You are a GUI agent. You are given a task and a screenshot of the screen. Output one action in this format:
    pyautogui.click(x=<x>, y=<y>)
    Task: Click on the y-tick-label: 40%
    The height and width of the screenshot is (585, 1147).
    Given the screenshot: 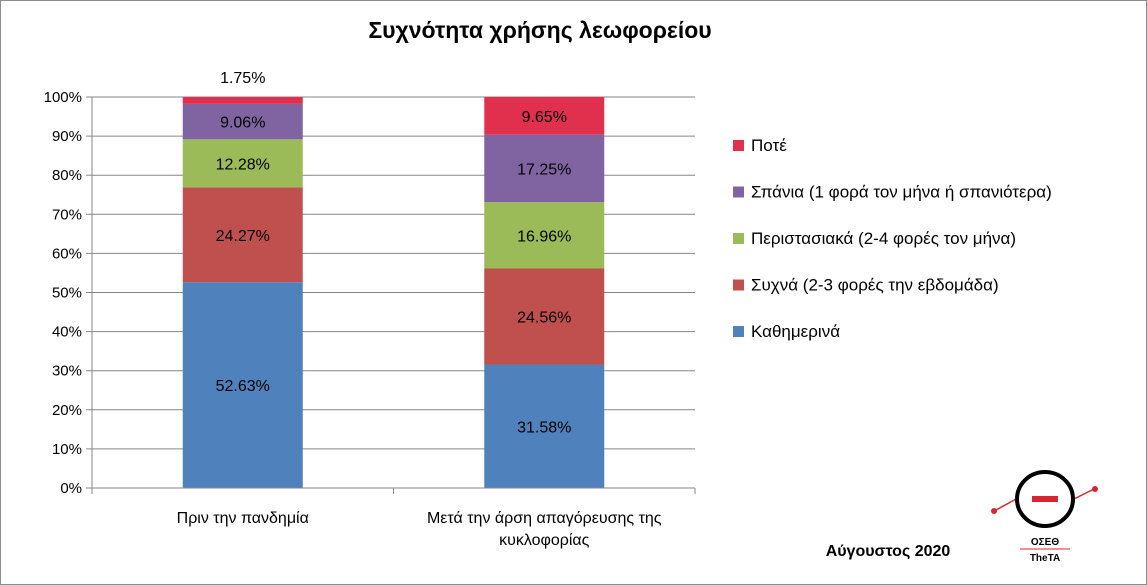 What is the action you would take?
    pyautogui.click(x=67, y=332)
    